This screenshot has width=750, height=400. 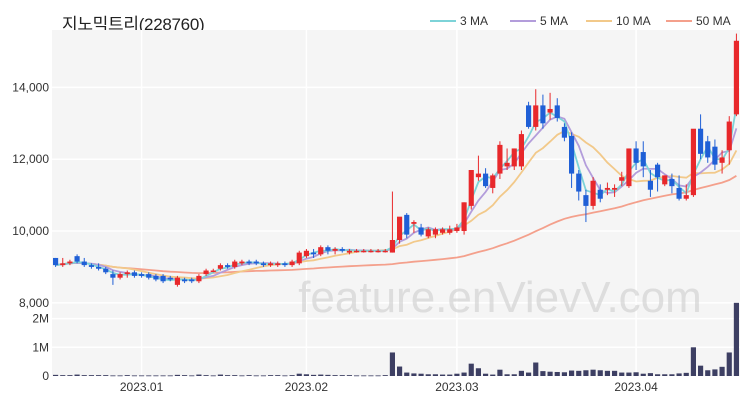 I want to click on legend-swatch-5ma, so click(x=523, y=20).